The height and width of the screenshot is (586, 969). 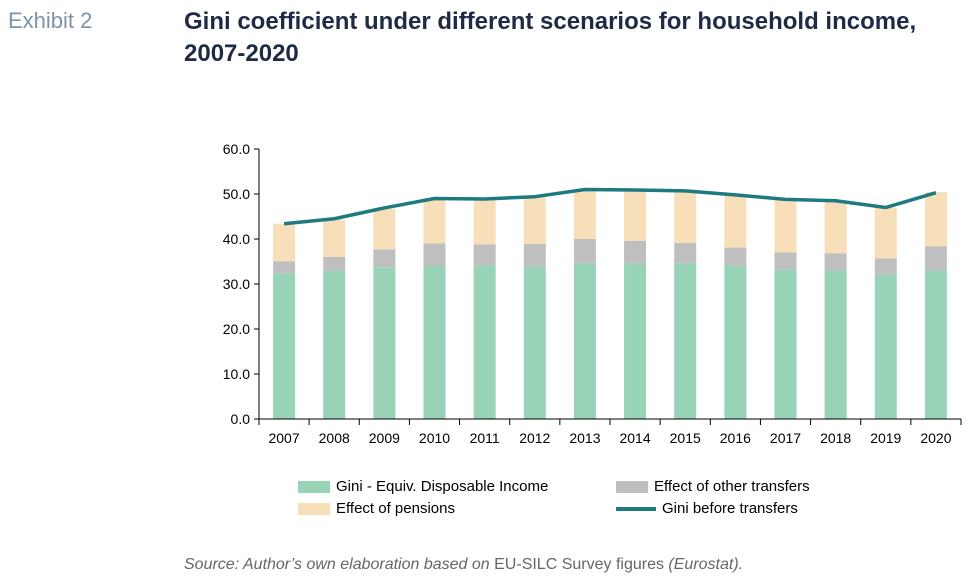 What do you see at coordinates (236, 329) in the screenshot?
I see `y-tick-label: 20.0` at bounding box center [236, 329].